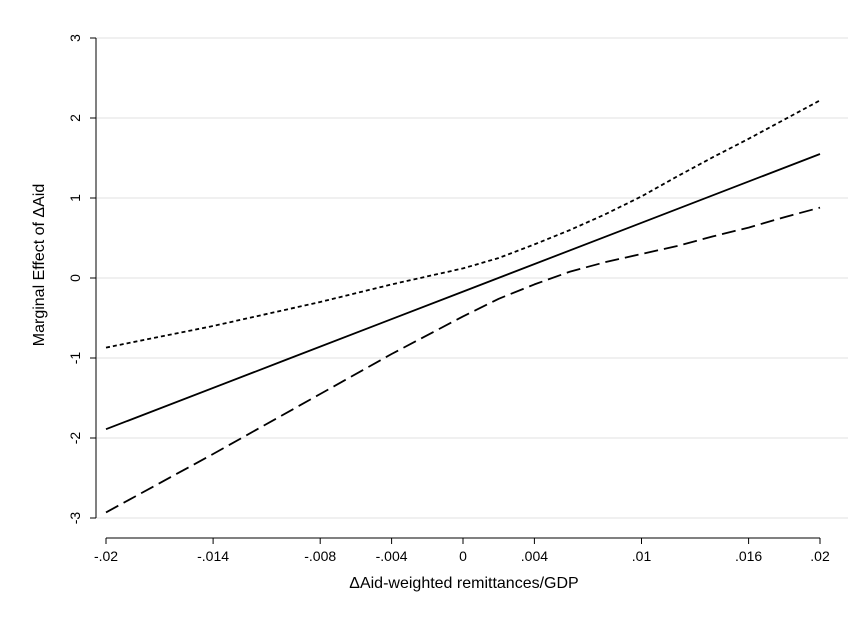 Image resolution: width=855 pixels, height=622 pixels. Describe the element at coordinates (213, 556) in the screenshot. I see `x-tick-label-1: -.014` at that location.